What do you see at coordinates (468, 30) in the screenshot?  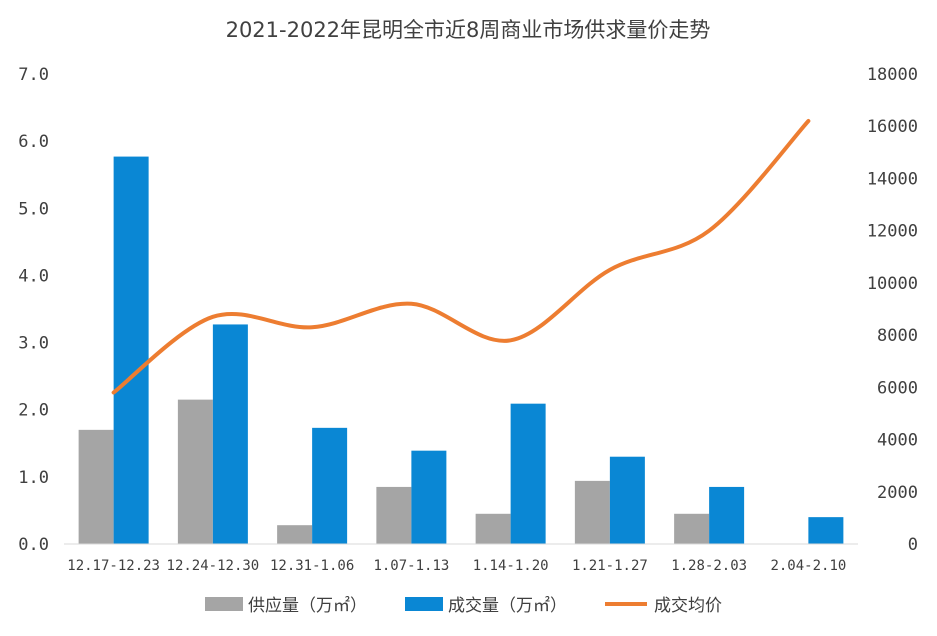 I see `chart-title: 2021-2022年昆明全市近8周商业市场供求量价走势` at bounding box center [468, 30].